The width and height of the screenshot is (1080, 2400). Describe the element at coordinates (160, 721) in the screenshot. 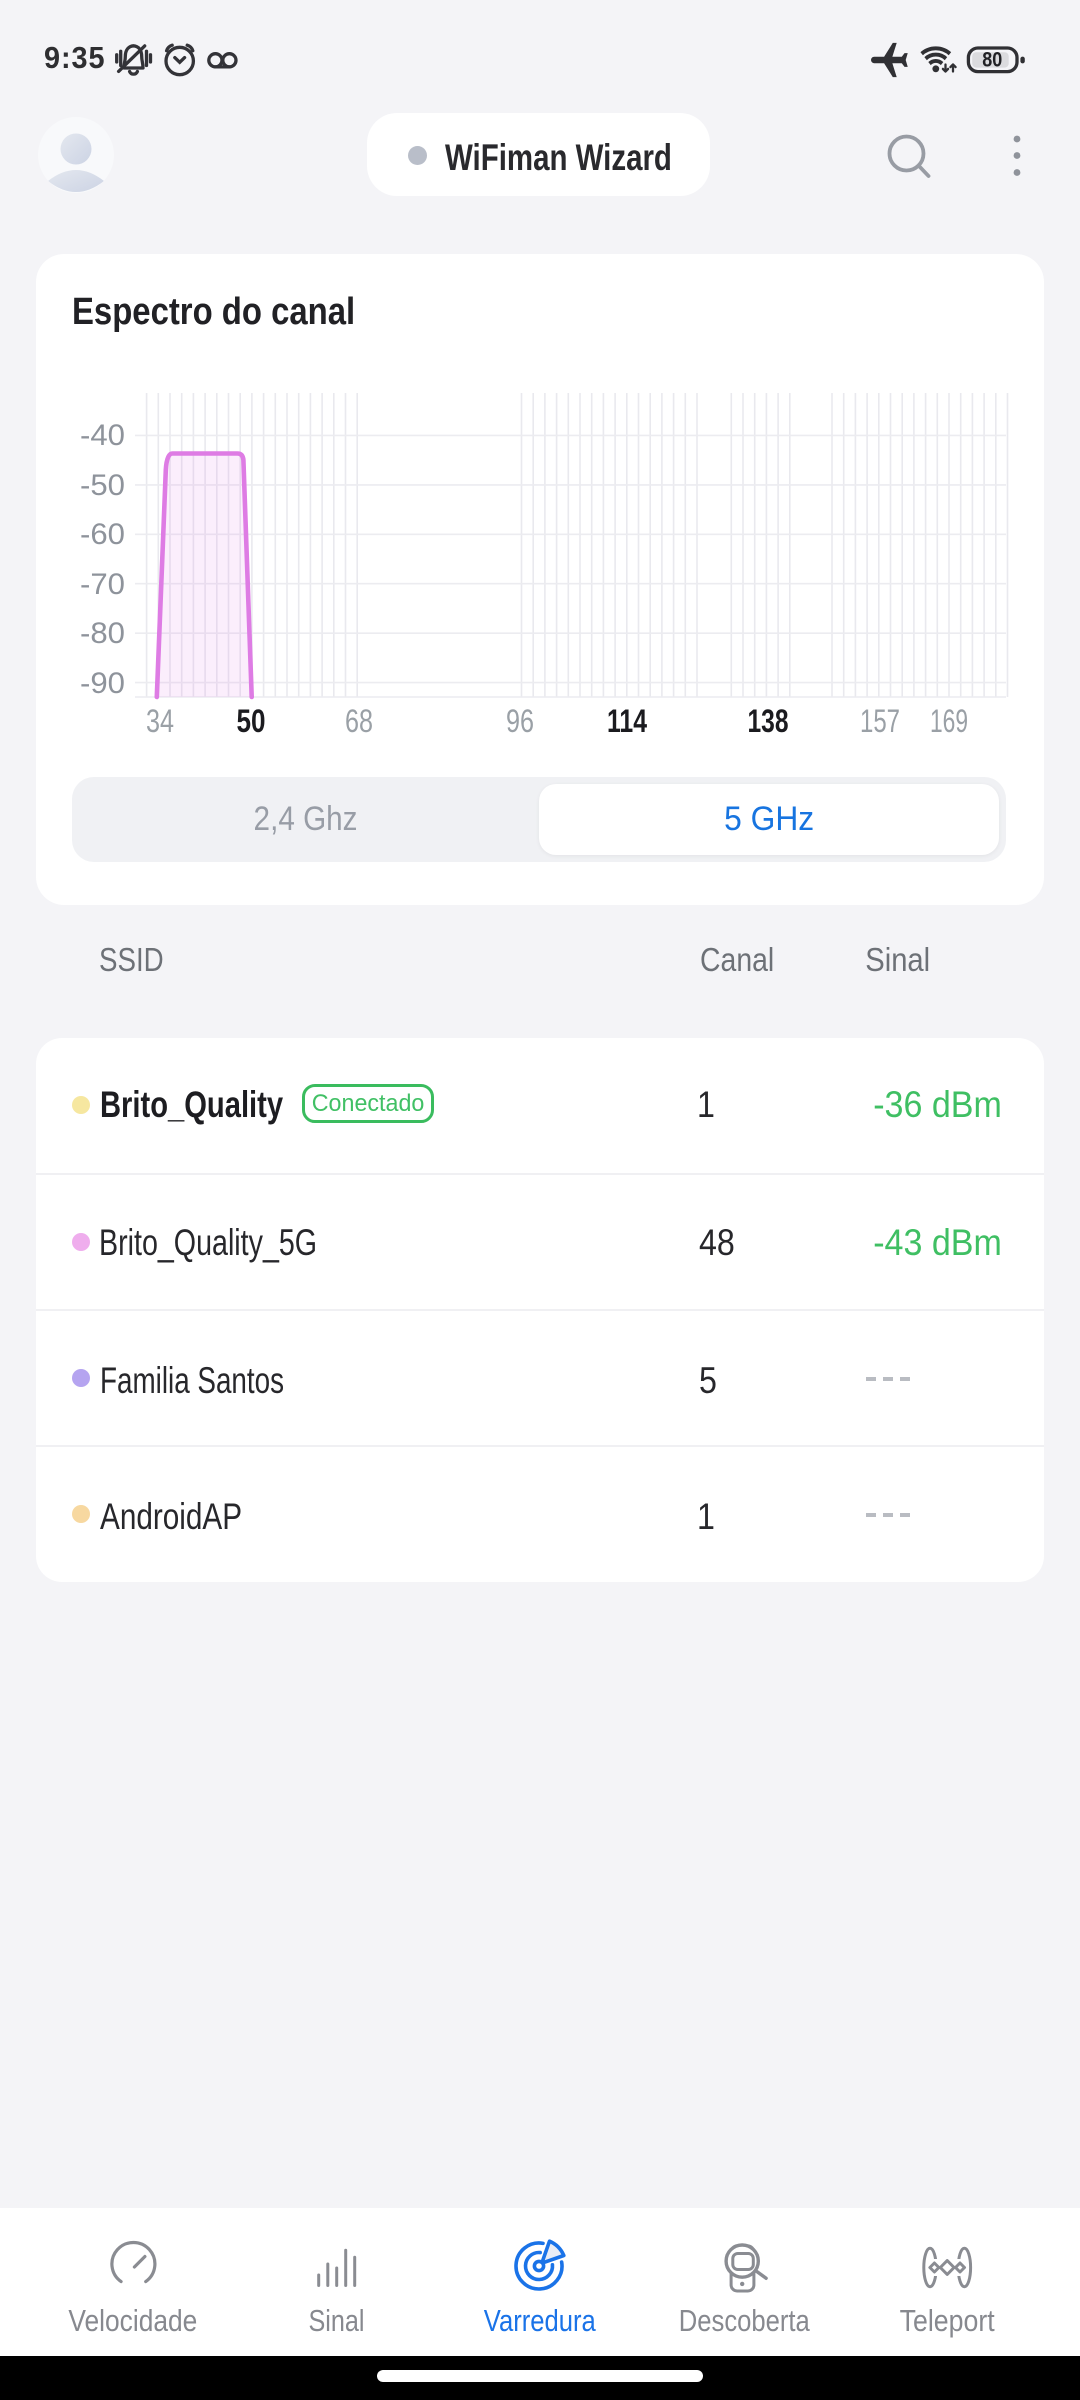

I see `svg-text: 34` at that location.